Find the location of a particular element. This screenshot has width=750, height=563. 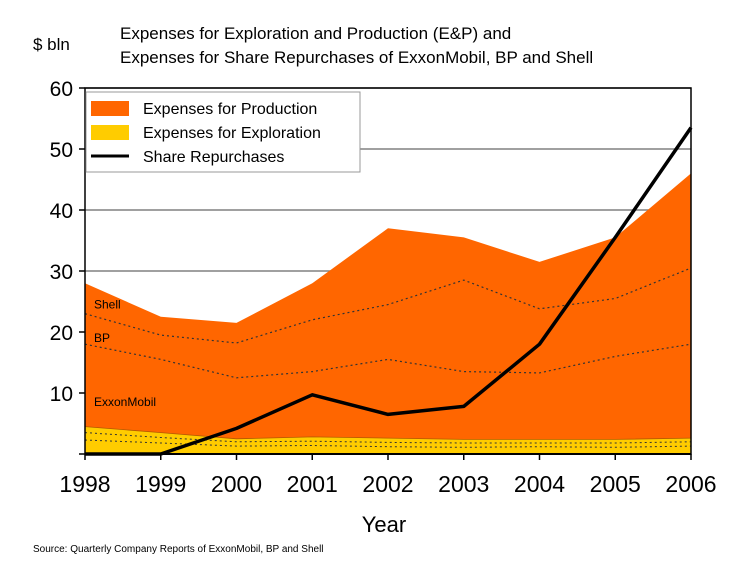

y-axis-ticks: 10 20 30 40 50 60 is located at coordinates (67, 266).